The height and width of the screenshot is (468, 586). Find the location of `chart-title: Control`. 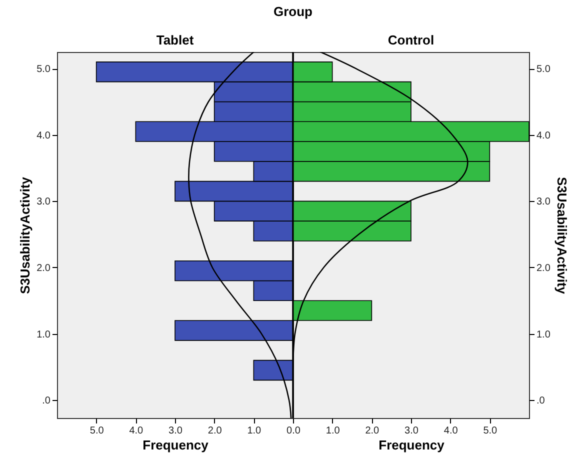

chart-title: Control is located at coordinates (411, 40).